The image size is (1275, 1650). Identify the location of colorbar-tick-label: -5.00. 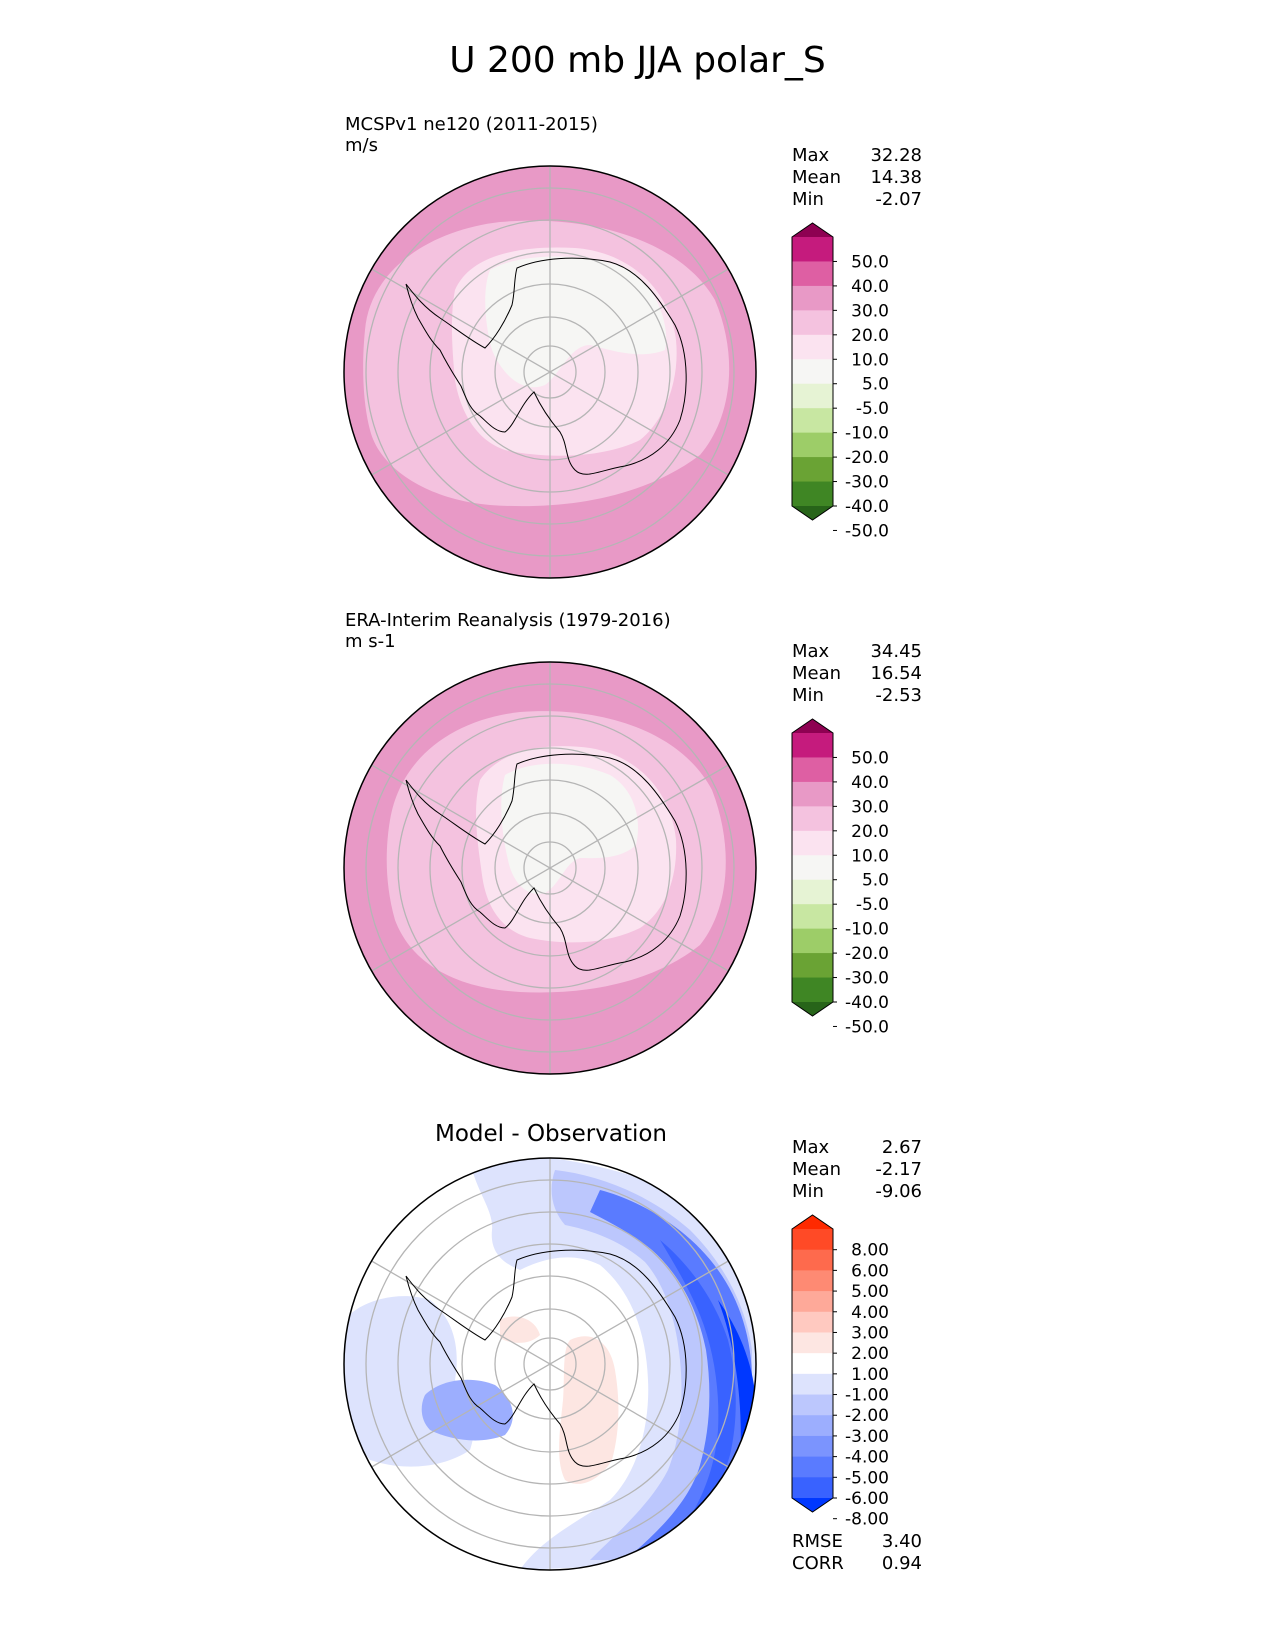
(867, 1478).